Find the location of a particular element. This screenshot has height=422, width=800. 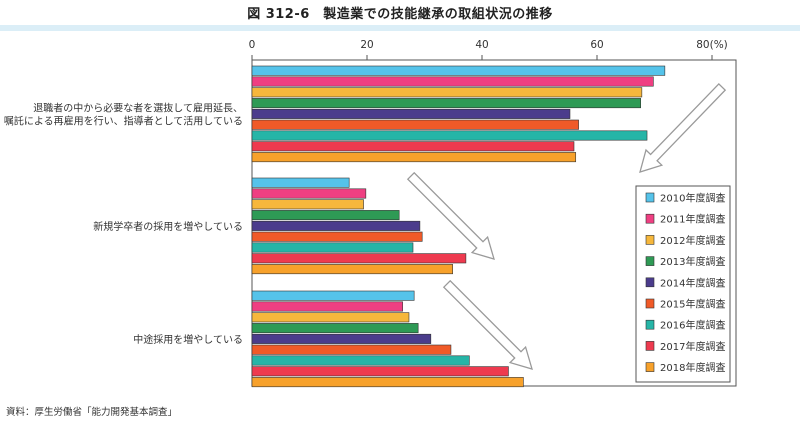

legend-label: 2014年度調査 is located at coordinates (692, 282).